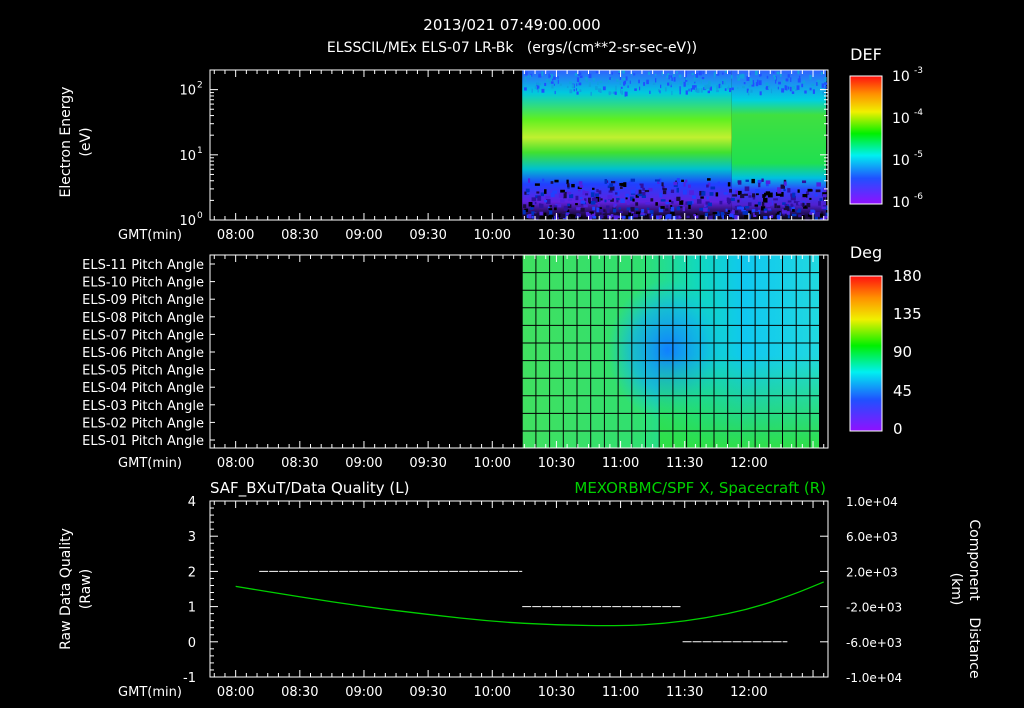  Describe the element at coordinates (299, 235) in the screenshot. I see `energy-time-tick-label: 08:30` at that location.